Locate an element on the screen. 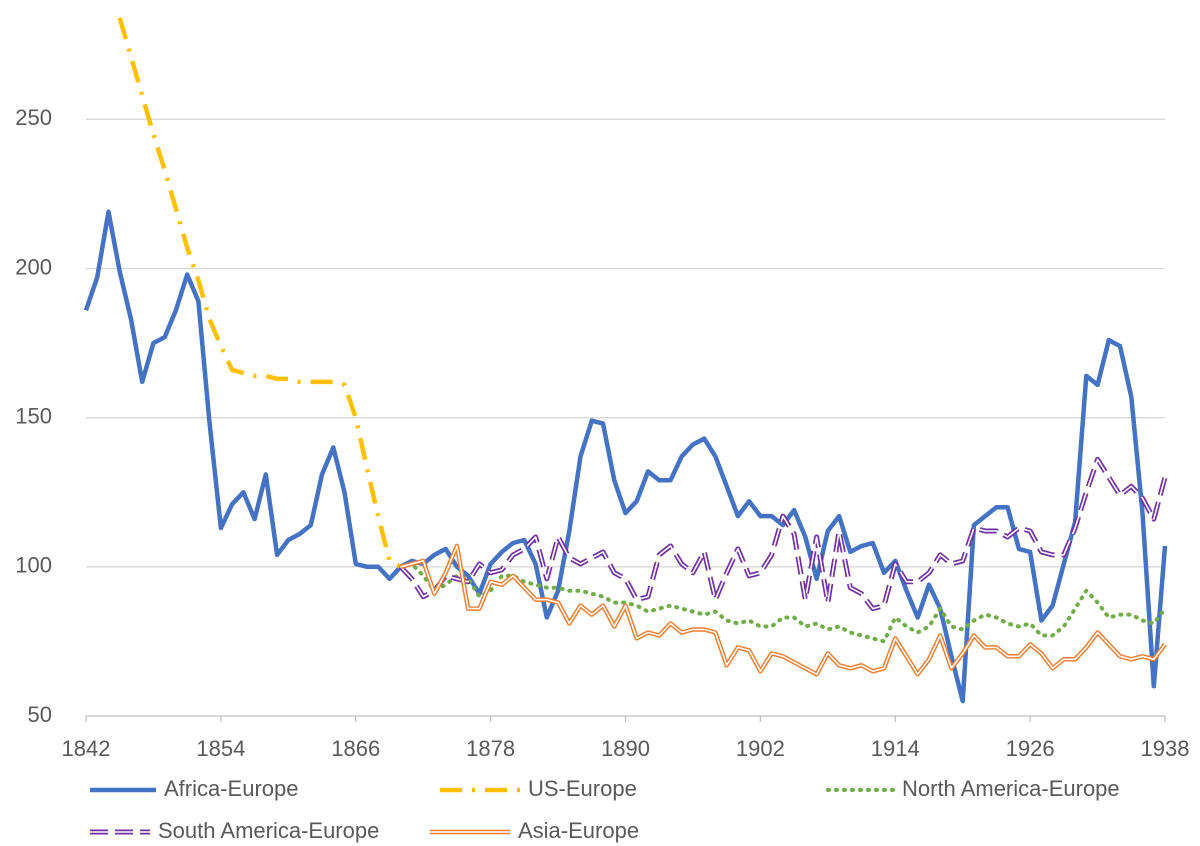  x-tick-label: 1878 is located at coordinates (490, 748).